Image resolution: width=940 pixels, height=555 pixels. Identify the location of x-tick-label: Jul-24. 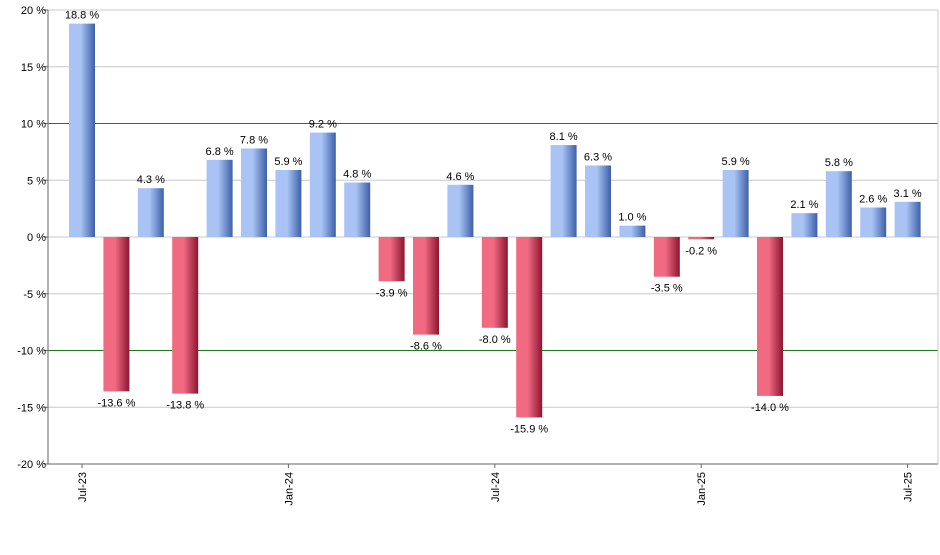
(496, 487).